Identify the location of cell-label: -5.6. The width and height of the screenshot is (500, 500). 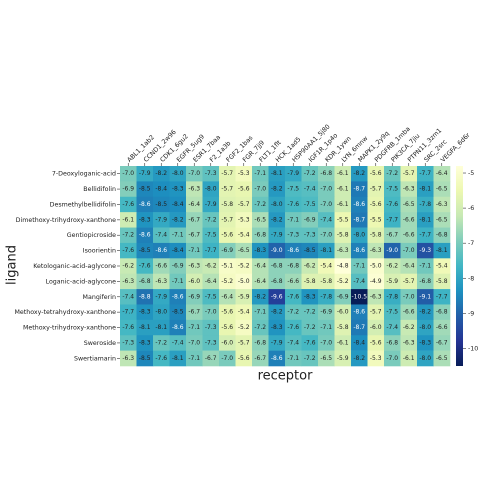
(227, 312).